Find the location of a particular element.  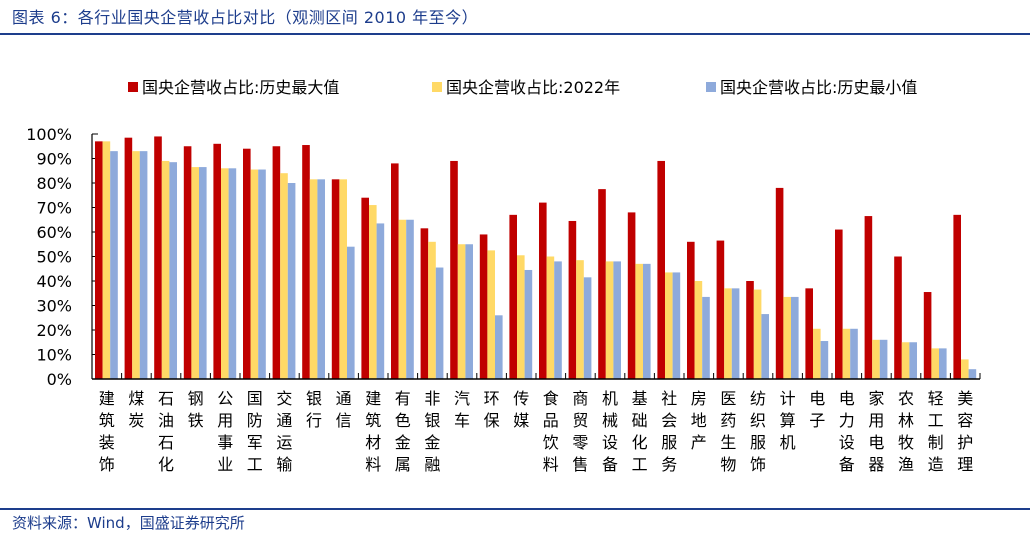

bar-1-钢铁 is located at coordinates (187, 262).